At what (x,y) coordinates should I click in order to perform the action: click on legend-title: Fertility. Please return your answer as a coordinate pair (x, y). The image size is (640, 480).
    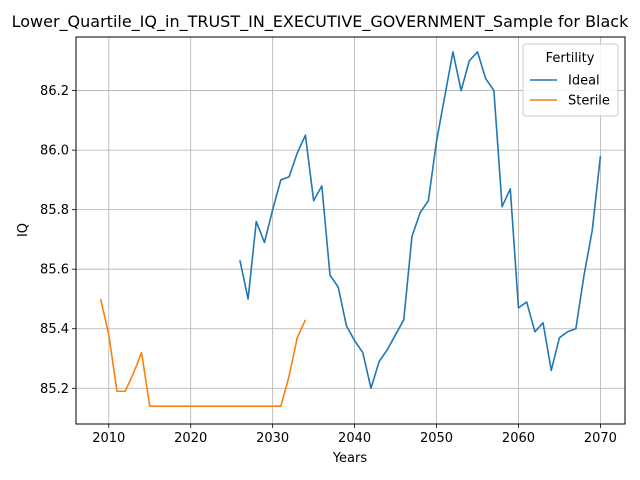
    Looking at the image, I should click on (570, 58).